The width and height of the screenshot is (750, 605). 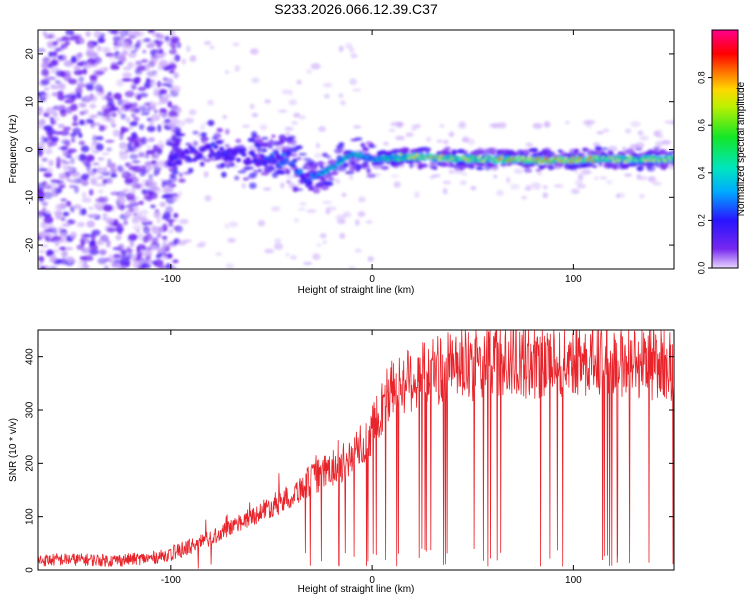 I want to click on snr-x-tick-label: 100, so click(x=573, y=580).